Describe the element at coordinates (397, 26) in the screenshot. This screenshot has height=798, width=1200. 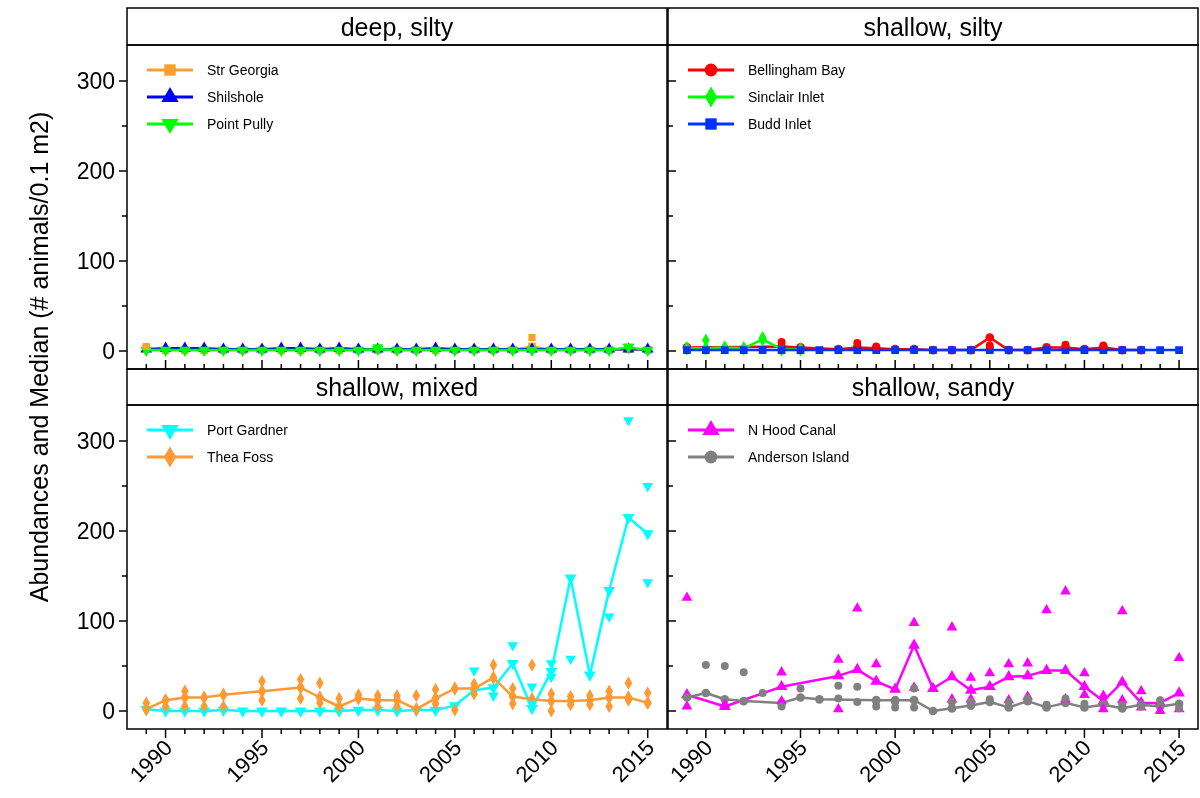
I see `chart-title: deep, silty` at that location.